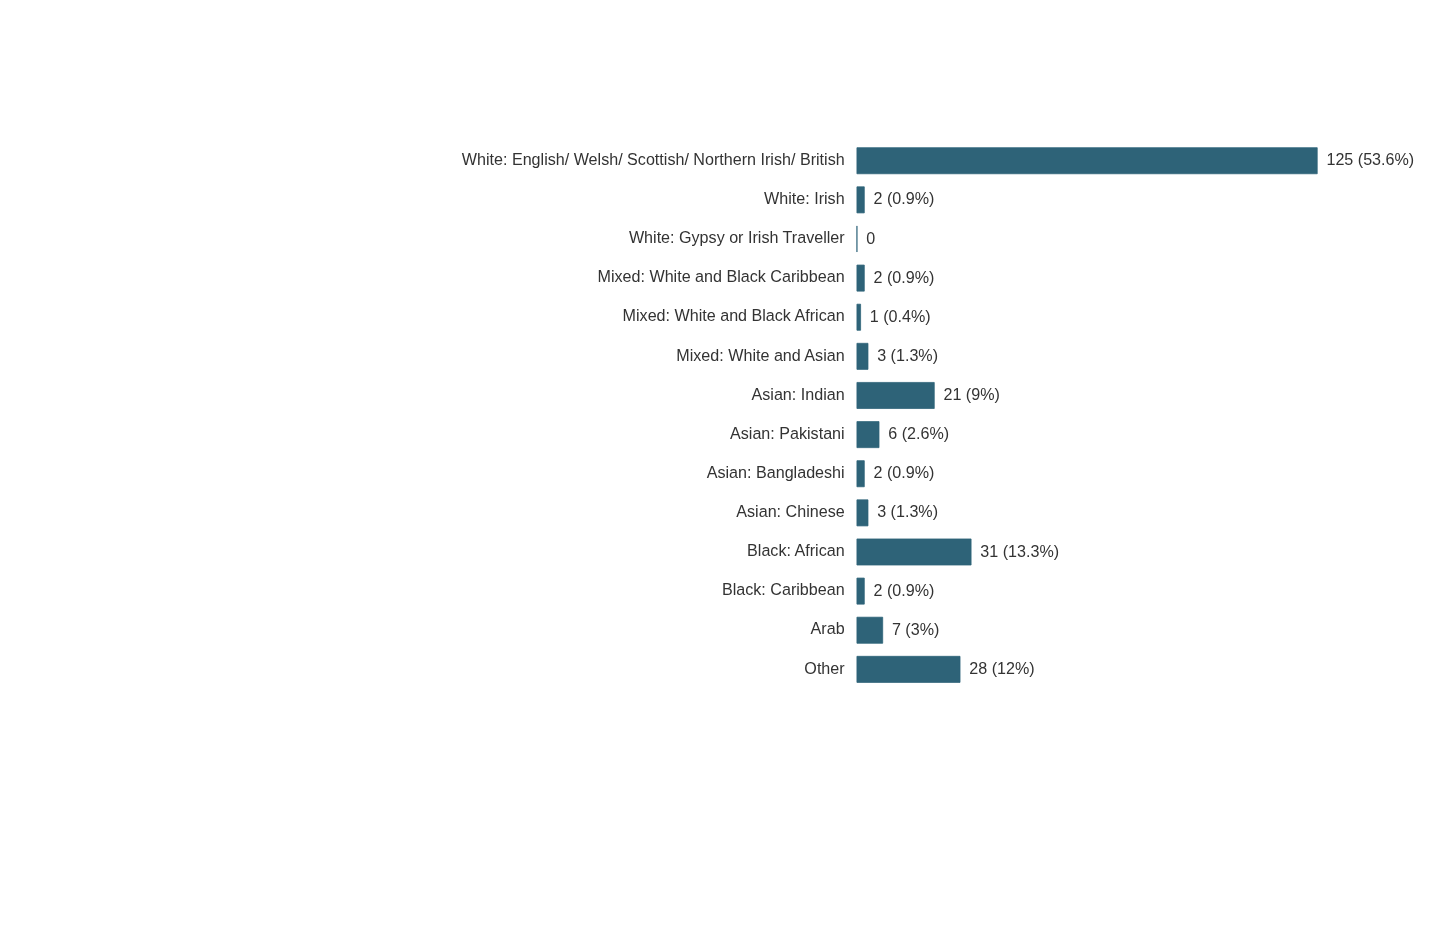 This screenshot has width=1430, height=949. I want to click on y-tick-label: Asian: Pakistani, so click(787, 432).